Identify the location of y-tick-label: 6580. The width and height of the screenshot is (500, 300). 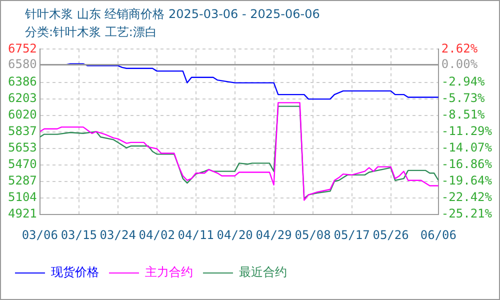
(22, 63).